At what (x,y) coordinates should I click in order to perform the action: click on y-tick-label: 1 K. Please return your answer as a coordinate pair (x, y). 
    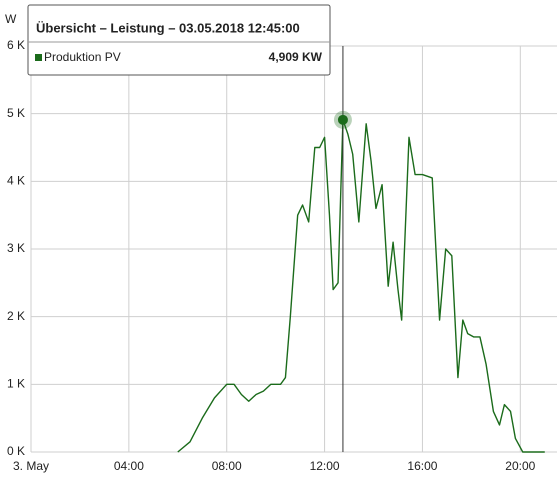
    Looking at the image, I should click on (16, 384).